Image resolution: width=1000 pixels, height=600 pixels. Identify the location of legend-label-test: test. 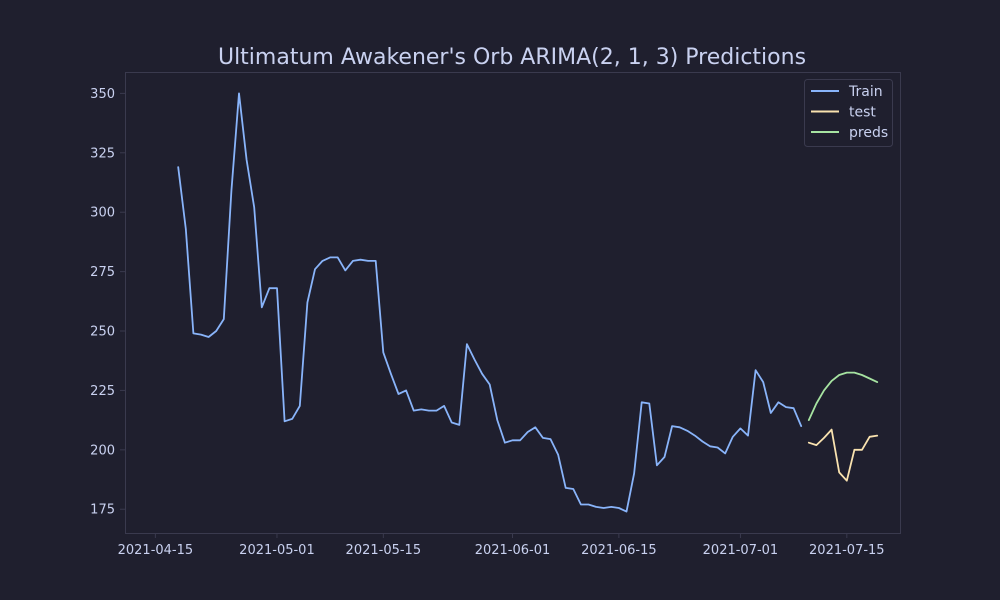
(862, 113).